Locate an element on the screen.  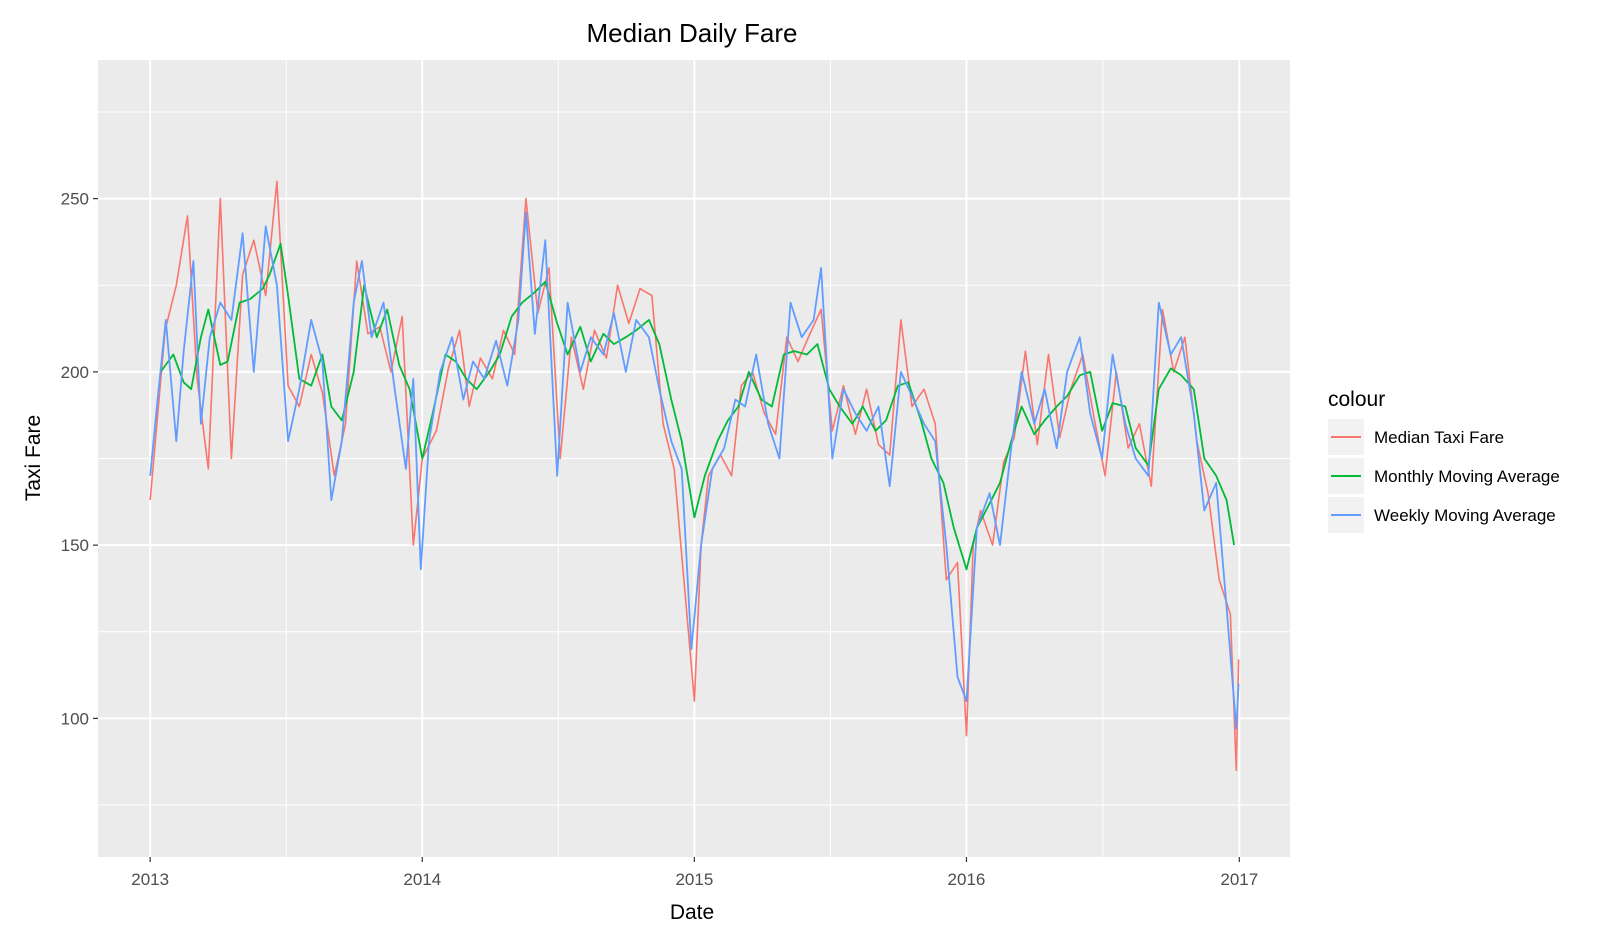
x-tick-label: 2013 is located at coordinates (150, 879).